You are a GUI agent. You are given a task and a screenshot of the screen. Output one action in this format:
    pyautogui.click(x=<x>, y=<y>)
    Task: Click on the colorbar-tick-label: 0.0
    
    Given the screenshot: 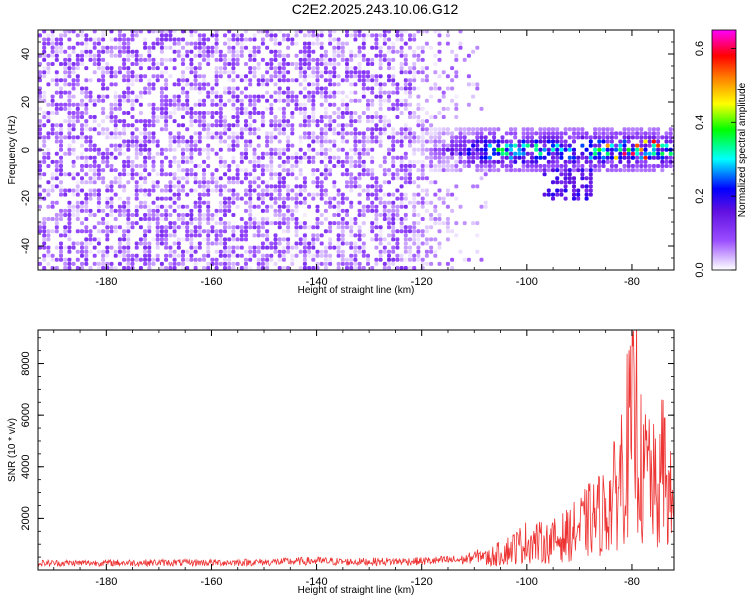 What is the action you would take?
    pyautogui.click(x=700, y=269)
    